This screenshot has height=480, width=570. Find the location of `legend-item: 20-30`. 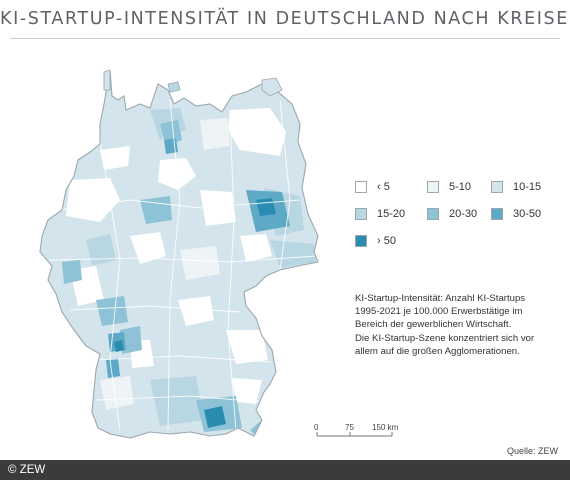

legend-item: 20-30 is located at coordinates (452, 214).